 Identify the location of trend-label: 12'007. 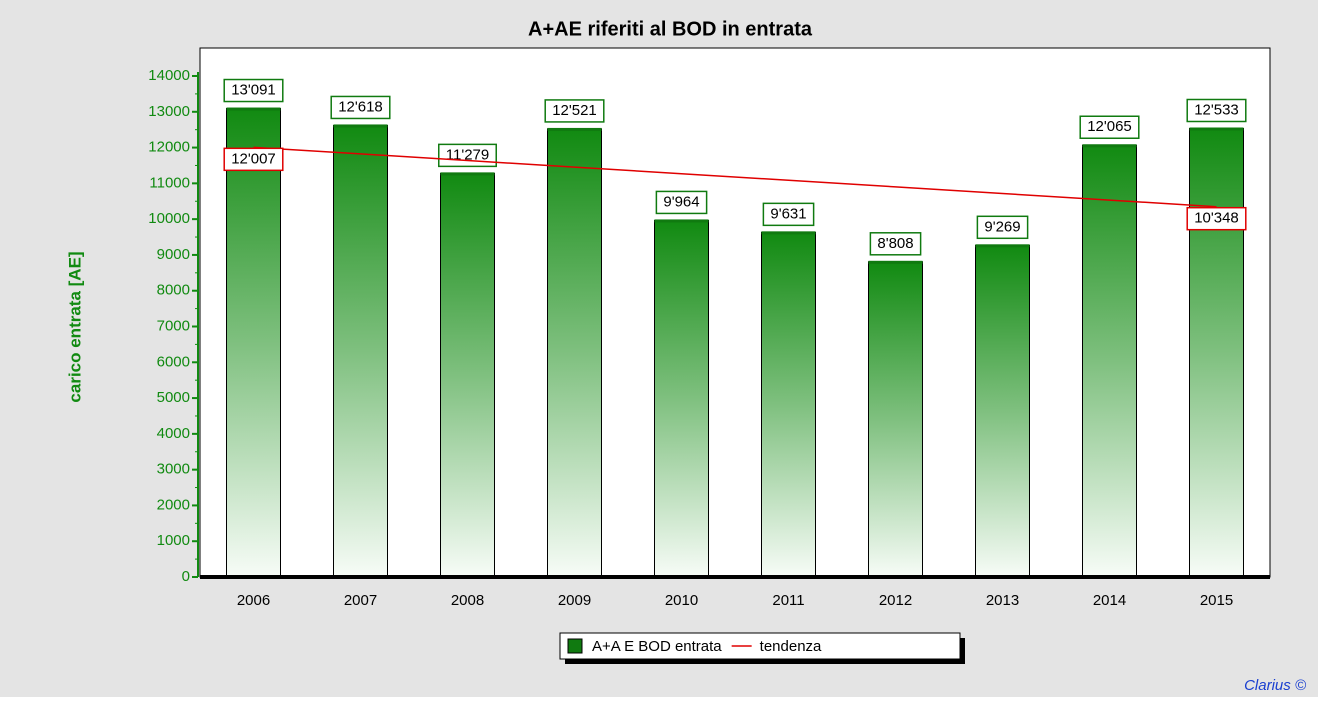
(253, 158).